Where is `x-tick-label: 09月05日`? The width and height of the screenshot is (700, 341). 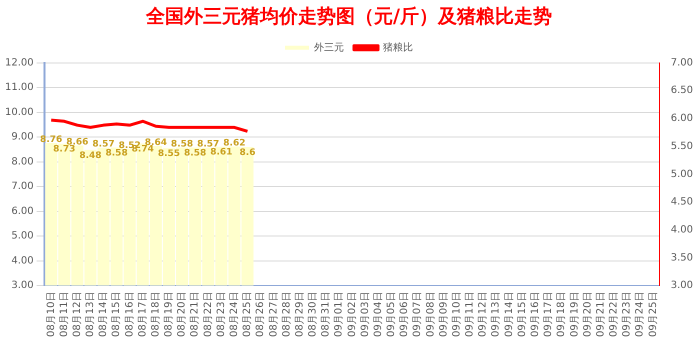 x-tick-label: 09月05日 is located at coordinates (392, 315).